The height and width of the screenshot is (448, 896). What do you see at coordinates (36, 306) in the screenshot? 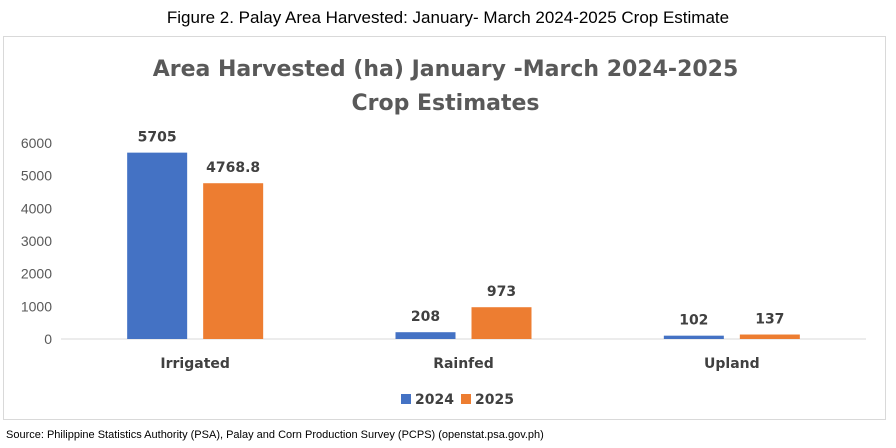
I see `y-tick-label: 1000` at bounding box center [36, 306].